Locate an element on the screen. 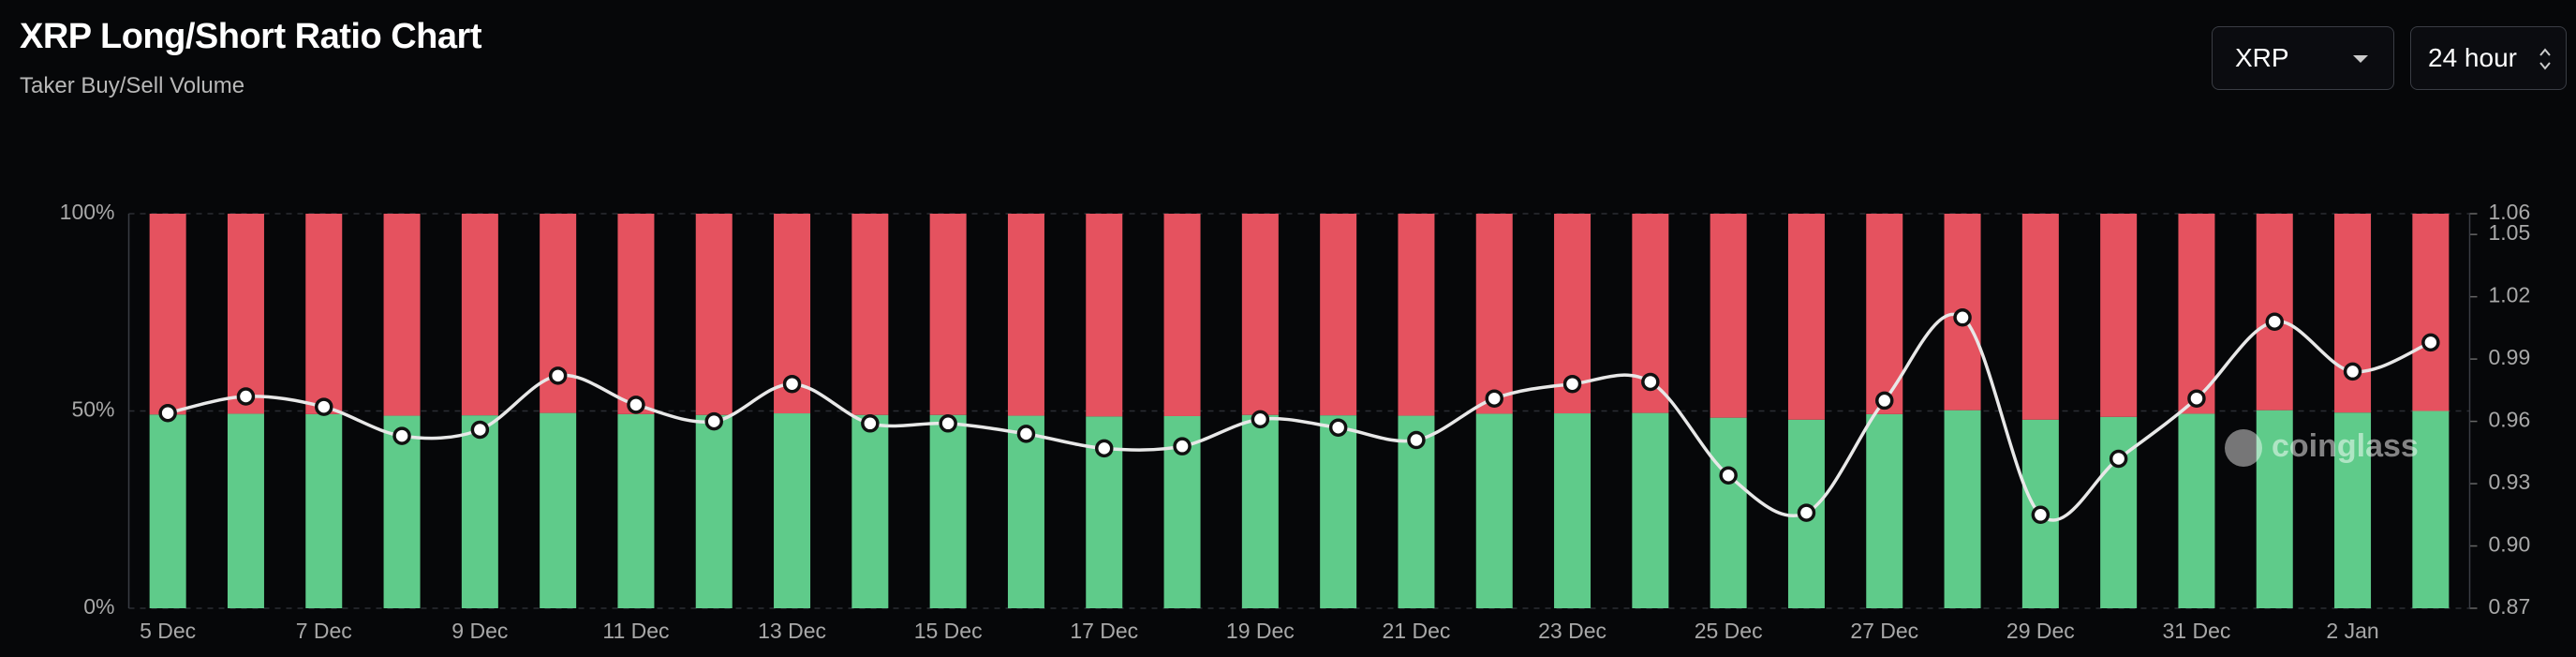 This screenshot has height=657, width=2576. x-tick-label: 23 Dec is located at coordinates (1572, 631).